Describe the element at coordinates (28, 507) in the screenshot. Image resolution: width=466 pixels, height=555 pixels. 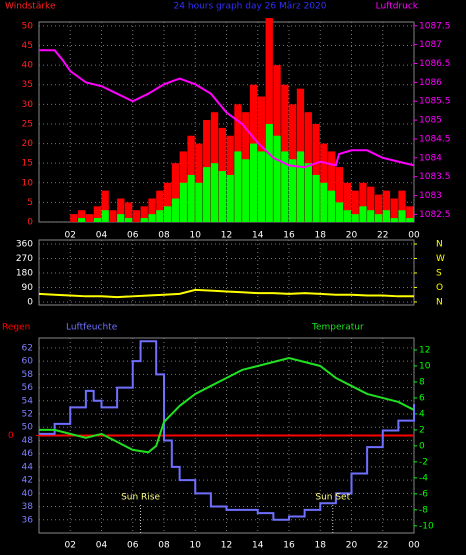
I see `y-tick-label: 38` at that location.